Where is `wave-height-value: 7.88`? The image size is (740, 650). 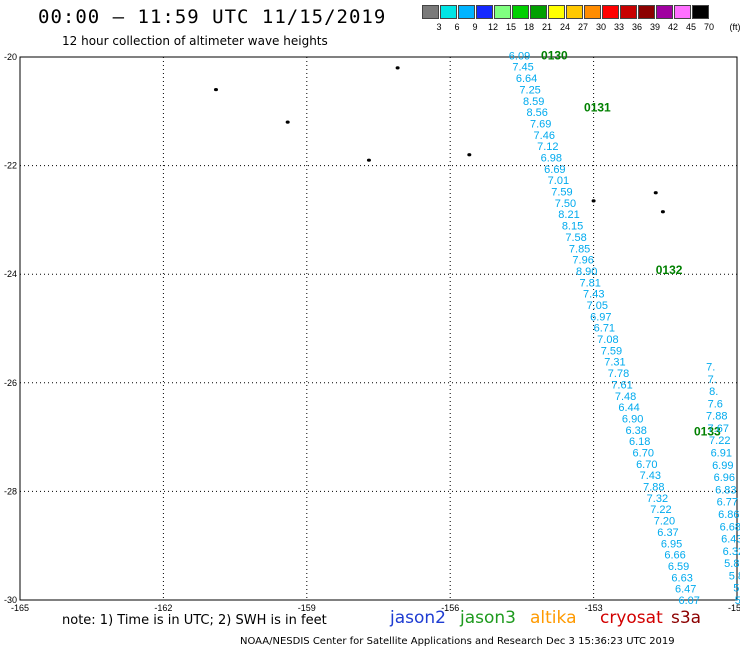
wave-height-value: 7.88 is located at coordinates (716, 417).